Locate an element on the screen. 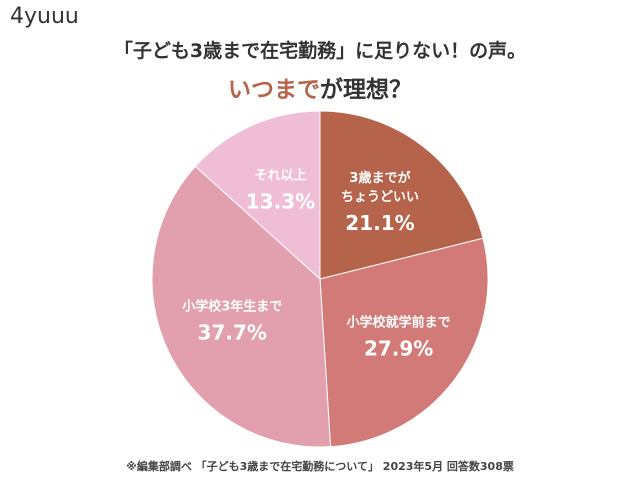  chart-subtitle: いつまでが理想？ is located at coordinates (320, 87).